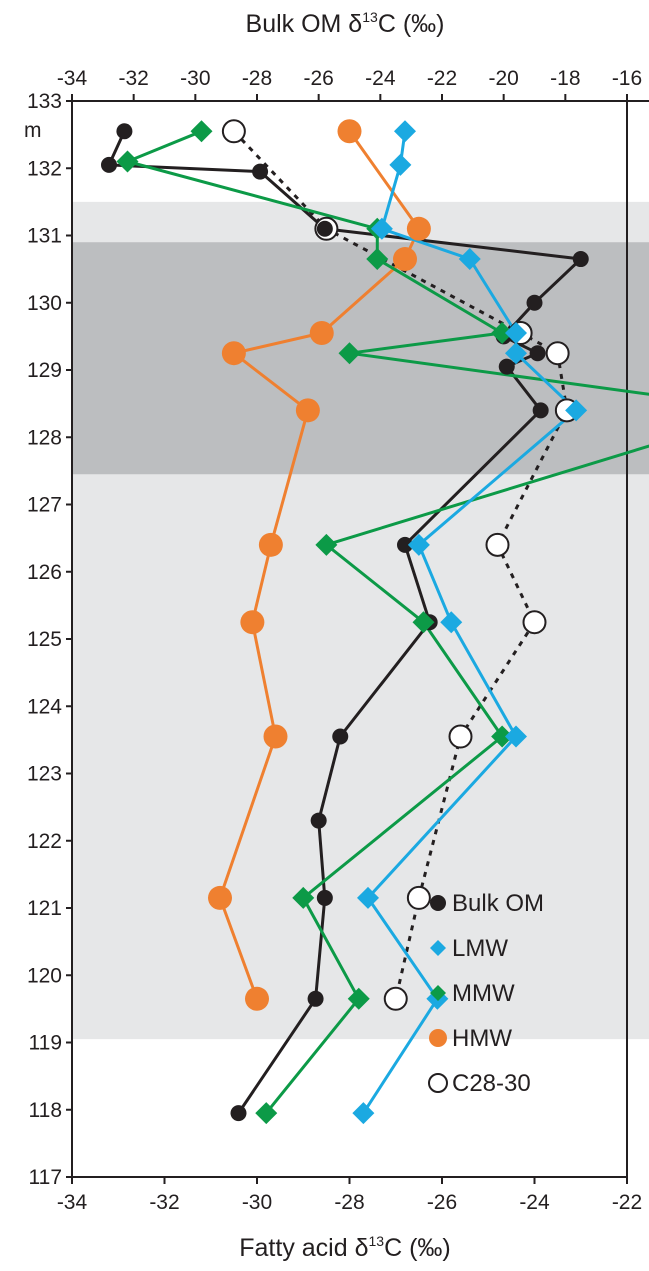 This screenshot has width=649, height=1271. I want to click on x-bottom-tick-label: -28, so click(349, 1202).